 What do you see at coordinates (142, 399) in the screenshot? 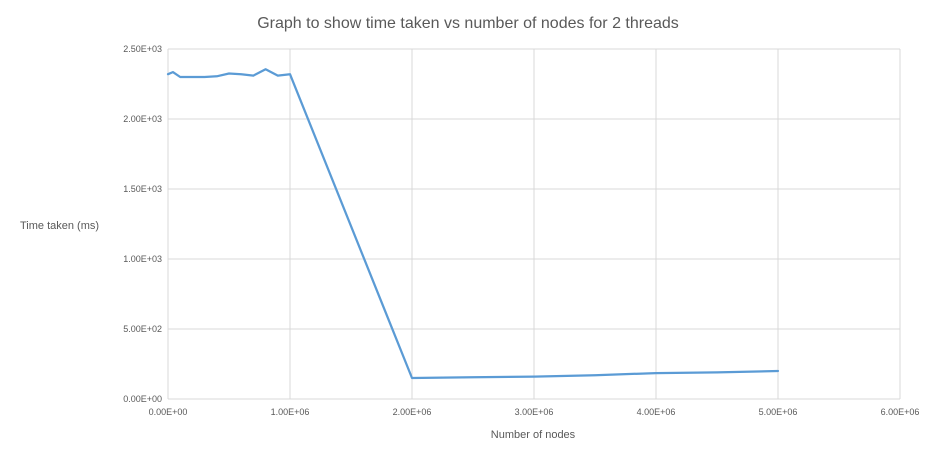
I see `y-tick-label: 0.00E+00` at bounding box center [142, 399].